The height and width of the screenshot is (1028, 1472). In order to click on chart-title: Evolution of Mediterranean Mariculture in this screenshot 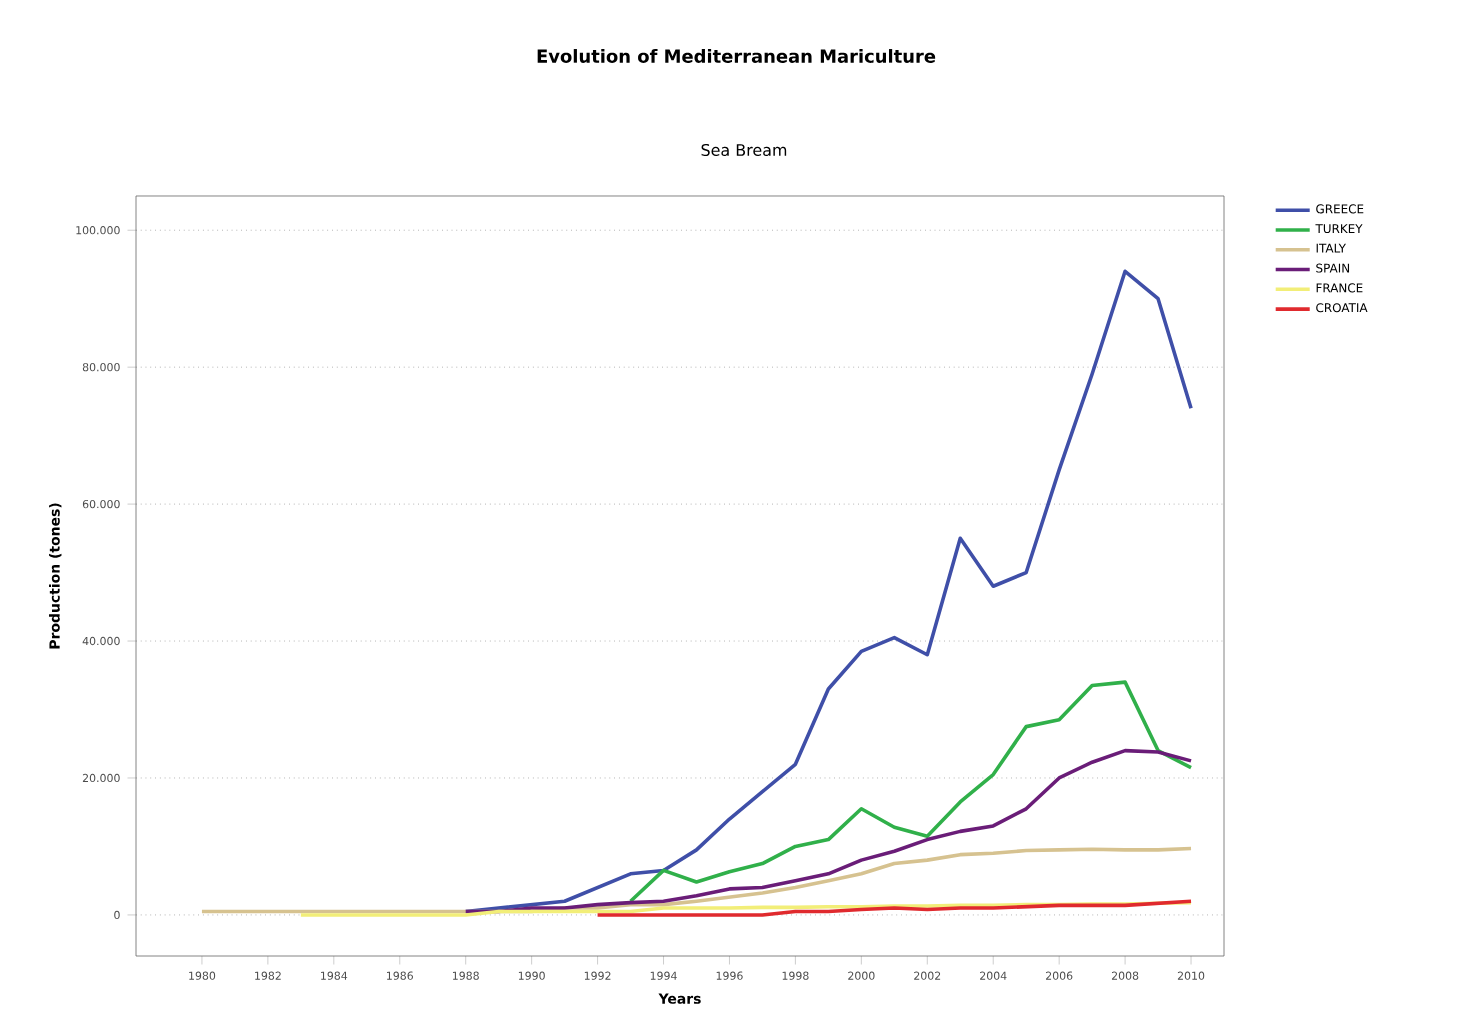, I will do `click(736, 56)`.